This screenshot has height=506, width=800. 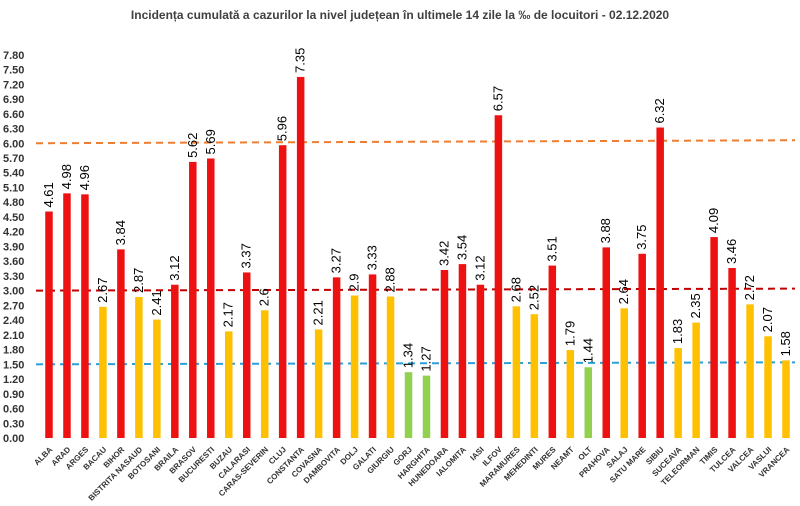 I want to click on data-label: 4.98, so click(x=66, y=176).